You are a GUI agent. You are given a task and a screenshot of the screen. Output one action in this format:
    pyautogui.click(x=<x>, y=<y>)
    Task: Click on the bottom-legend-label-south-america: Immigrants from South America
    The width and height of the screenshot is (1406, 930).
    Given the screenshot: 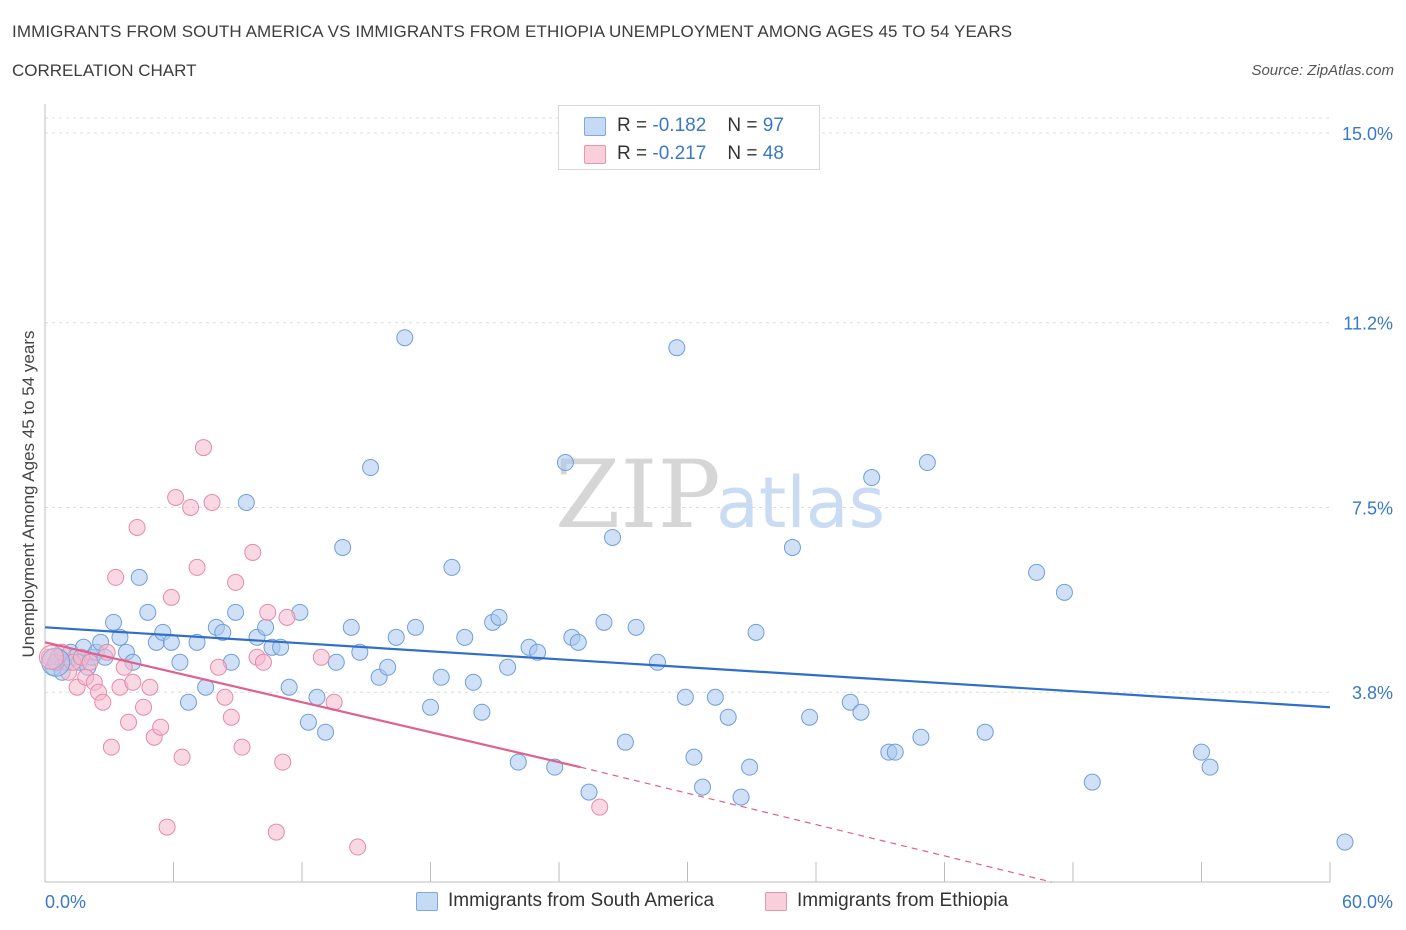 What is the action you would take?
    pyautogui.click(x=581, y=900)
    